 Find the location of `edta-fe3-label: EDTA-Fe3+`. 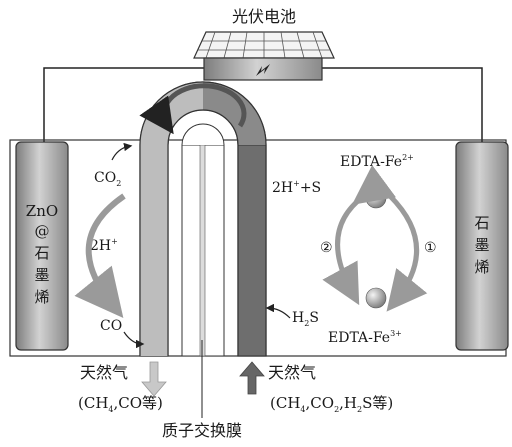

edta-fe3-label: EDTA-Fe3+ is located at coordinates (365, 337).